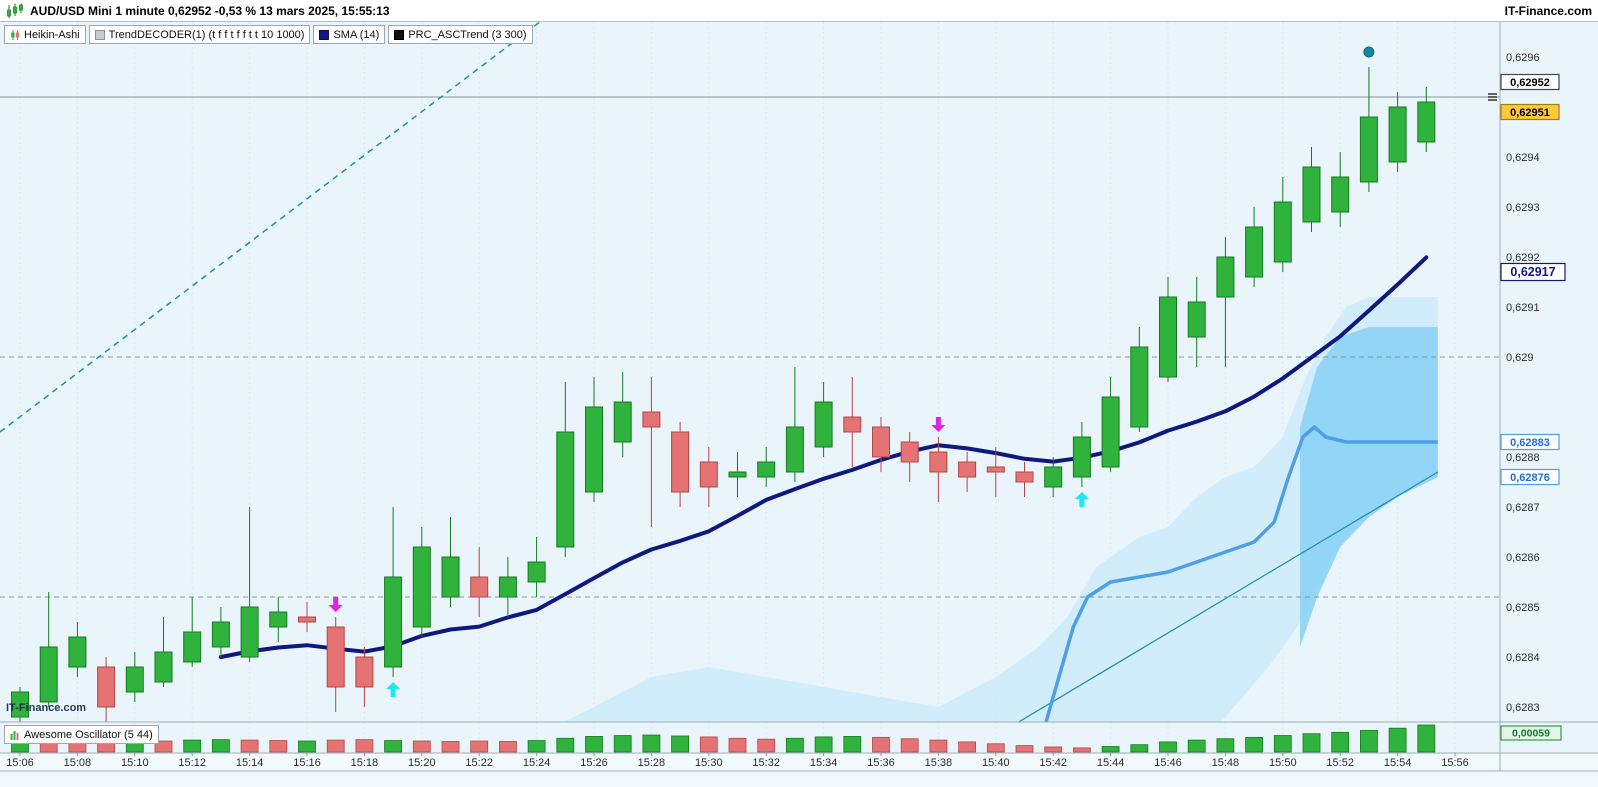 The width and height of the screenshot is (1598, 787). What do you see at coordinates (45, 34) in the screenshot?
I see `legend-item-heikin-ashi: Heikin-Ashi` at bounding box center [45, 34].